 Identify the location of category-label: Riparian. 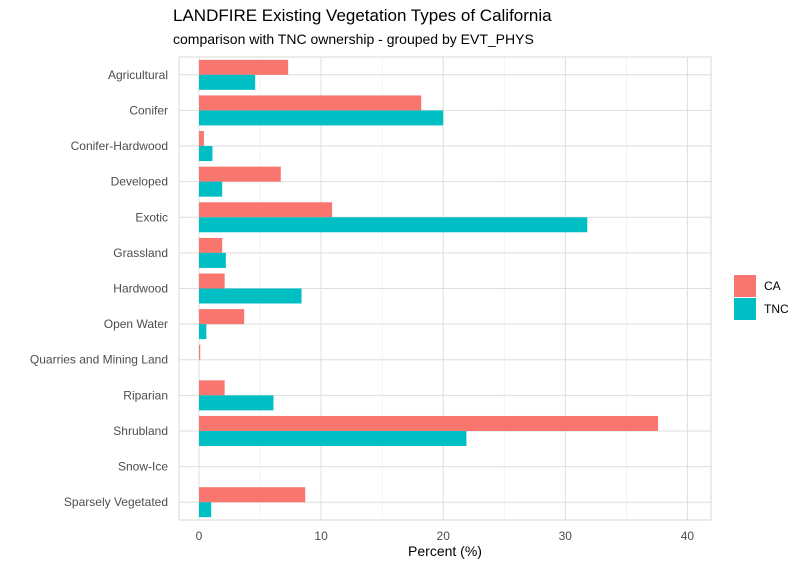
(145, 395).